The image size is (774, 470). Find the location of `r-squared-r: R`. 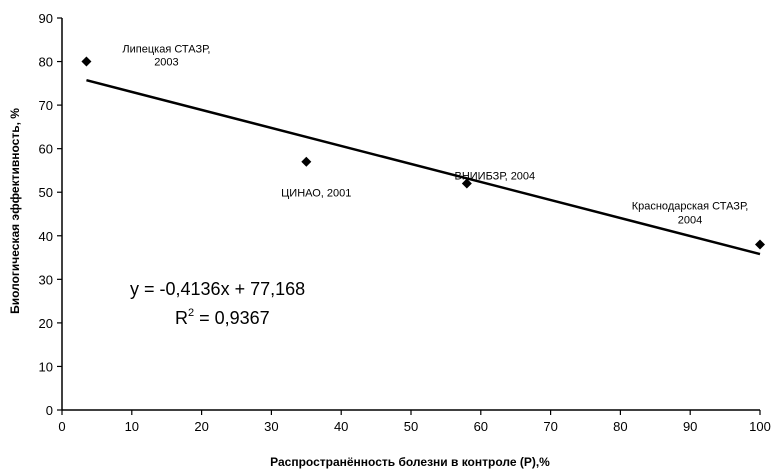

r-squared-r: R is located at coordinates (181, 318).